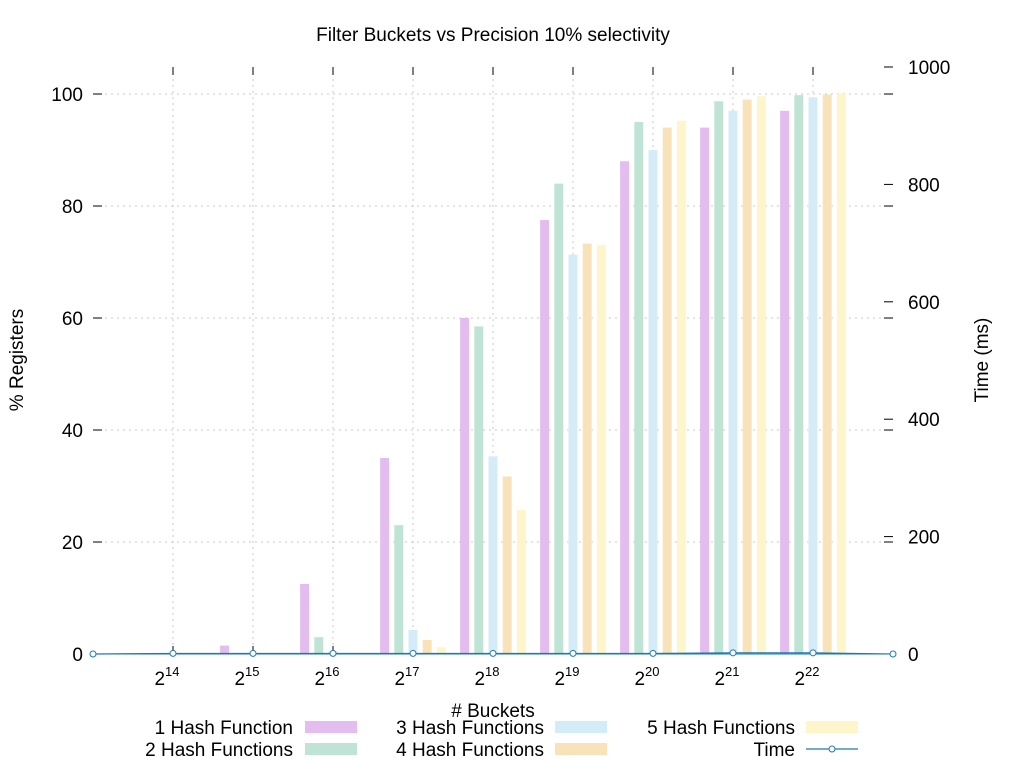 Image resolution: width=1024 pixels, height=768 pixels. Describe the element at coordinates (924, 420) in the screenshot. I see `y2-tick-label: 400` at that location.